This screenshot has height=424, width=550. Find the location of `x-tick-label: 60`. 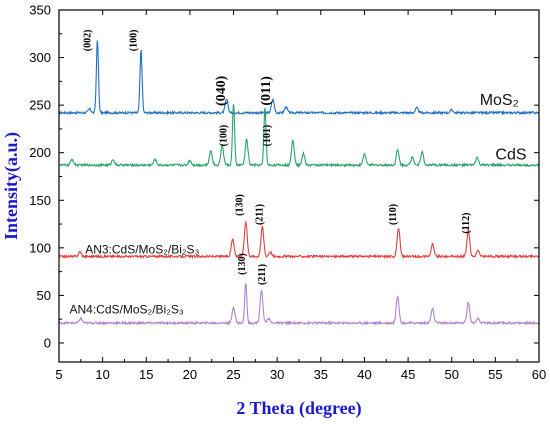

x-tick-label: 60 is located at coordinates (539, 374).